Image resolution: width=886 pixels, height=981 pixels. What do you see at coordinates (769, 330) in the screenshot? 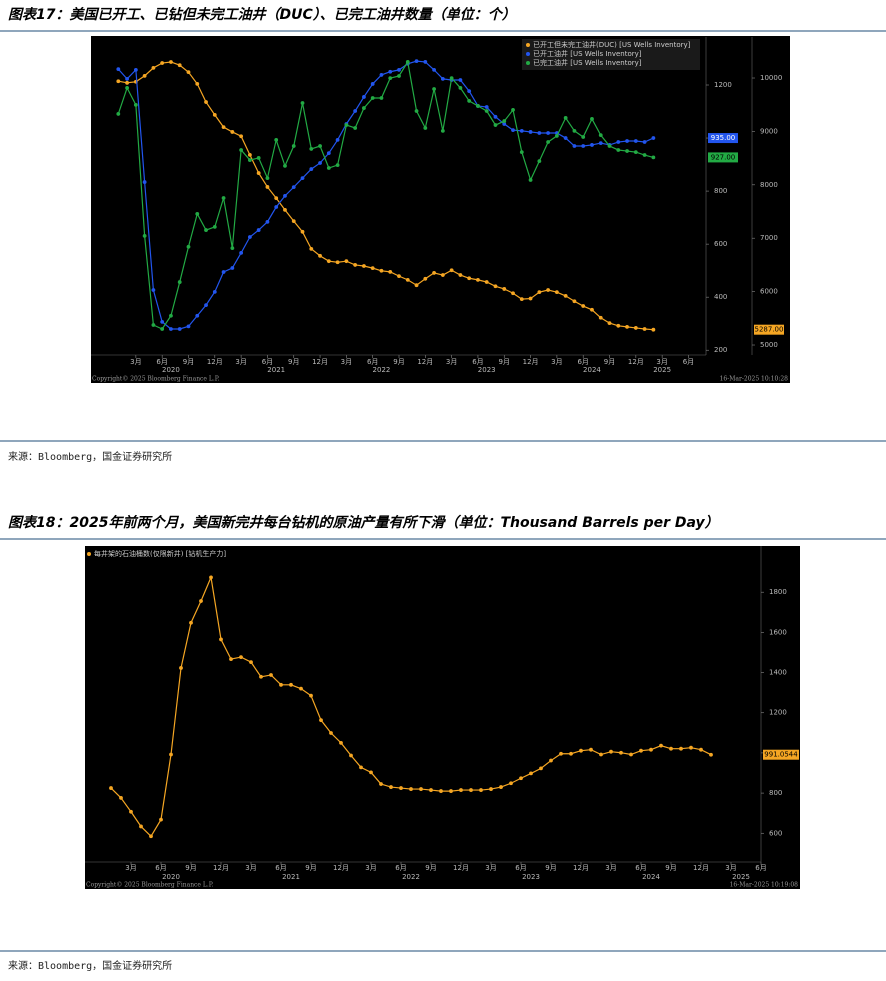
I see `value-label: 5287.00` at bounding box center [769, 330].